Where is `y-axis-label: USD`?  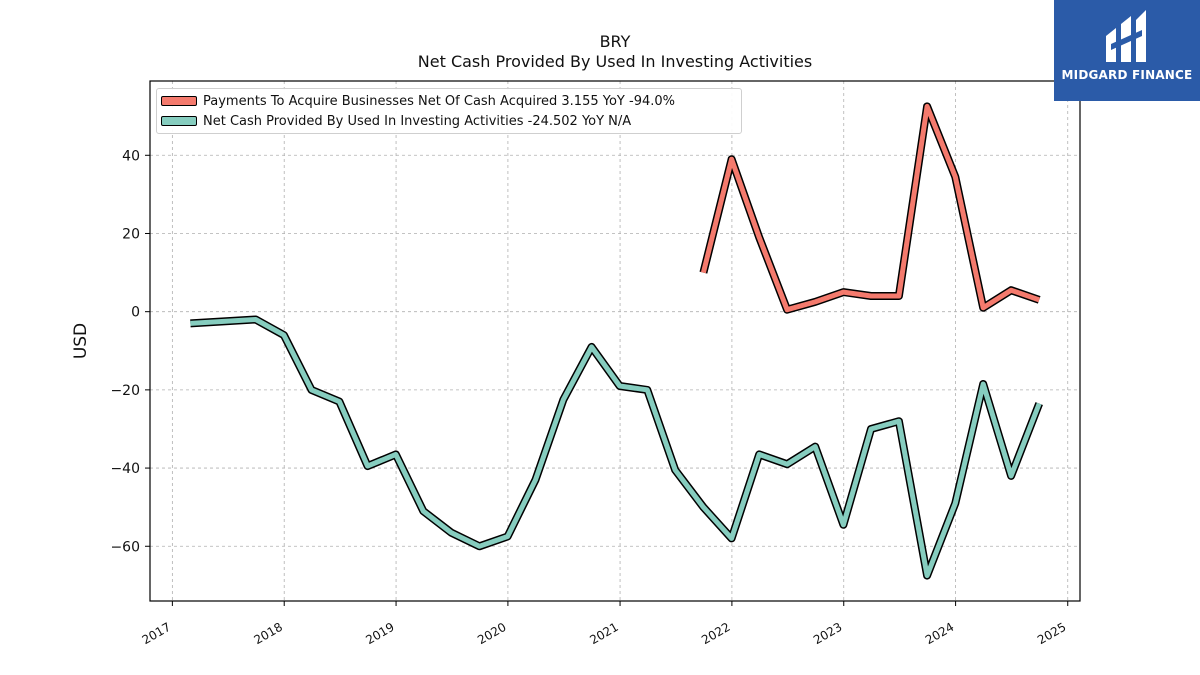
y-axis-label: USD is located at coordinates (81, 341).